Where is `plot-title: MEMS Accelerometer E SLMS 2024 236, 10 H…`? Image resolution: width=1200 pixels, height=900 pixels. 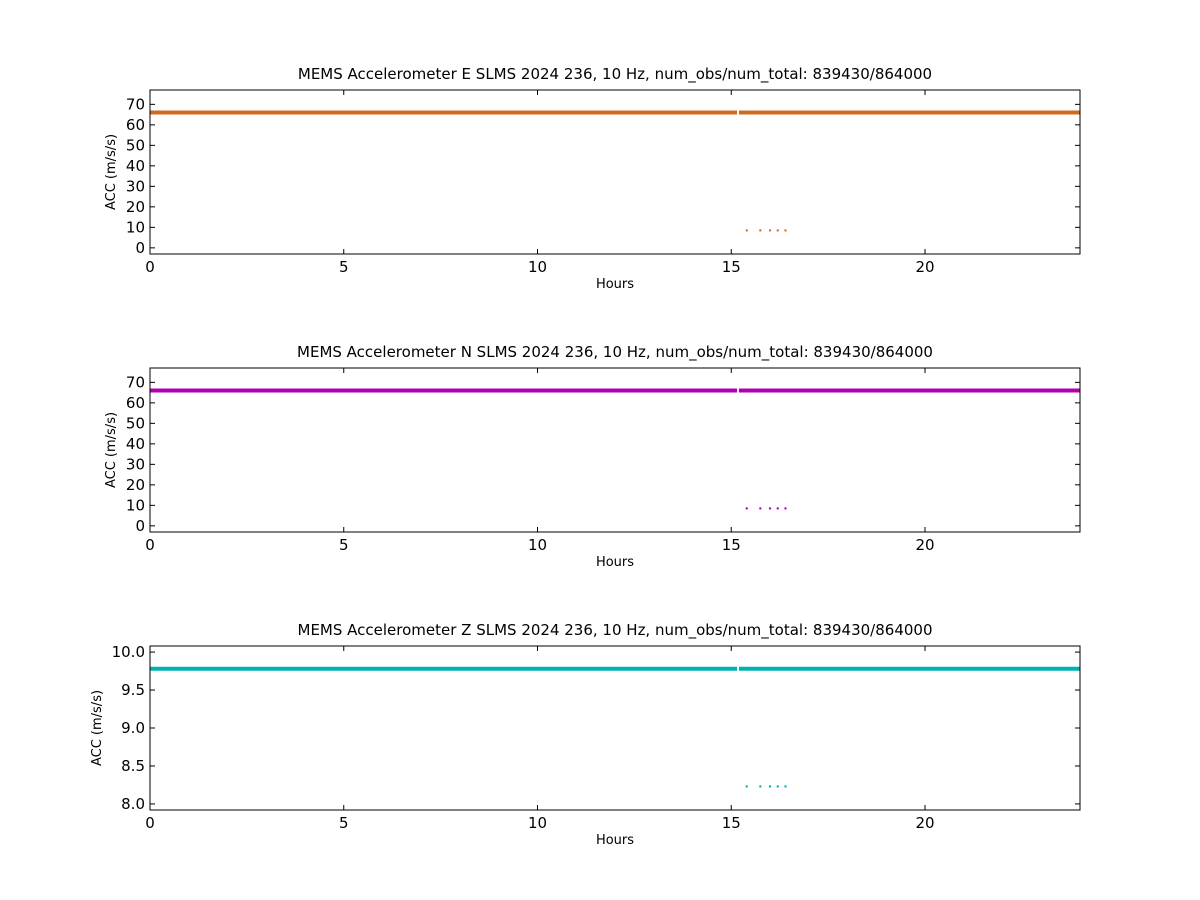
plot-title: MEMS Accelerometer E SLMS 2024 236, 10 H… is located at coordinates (615, 74).